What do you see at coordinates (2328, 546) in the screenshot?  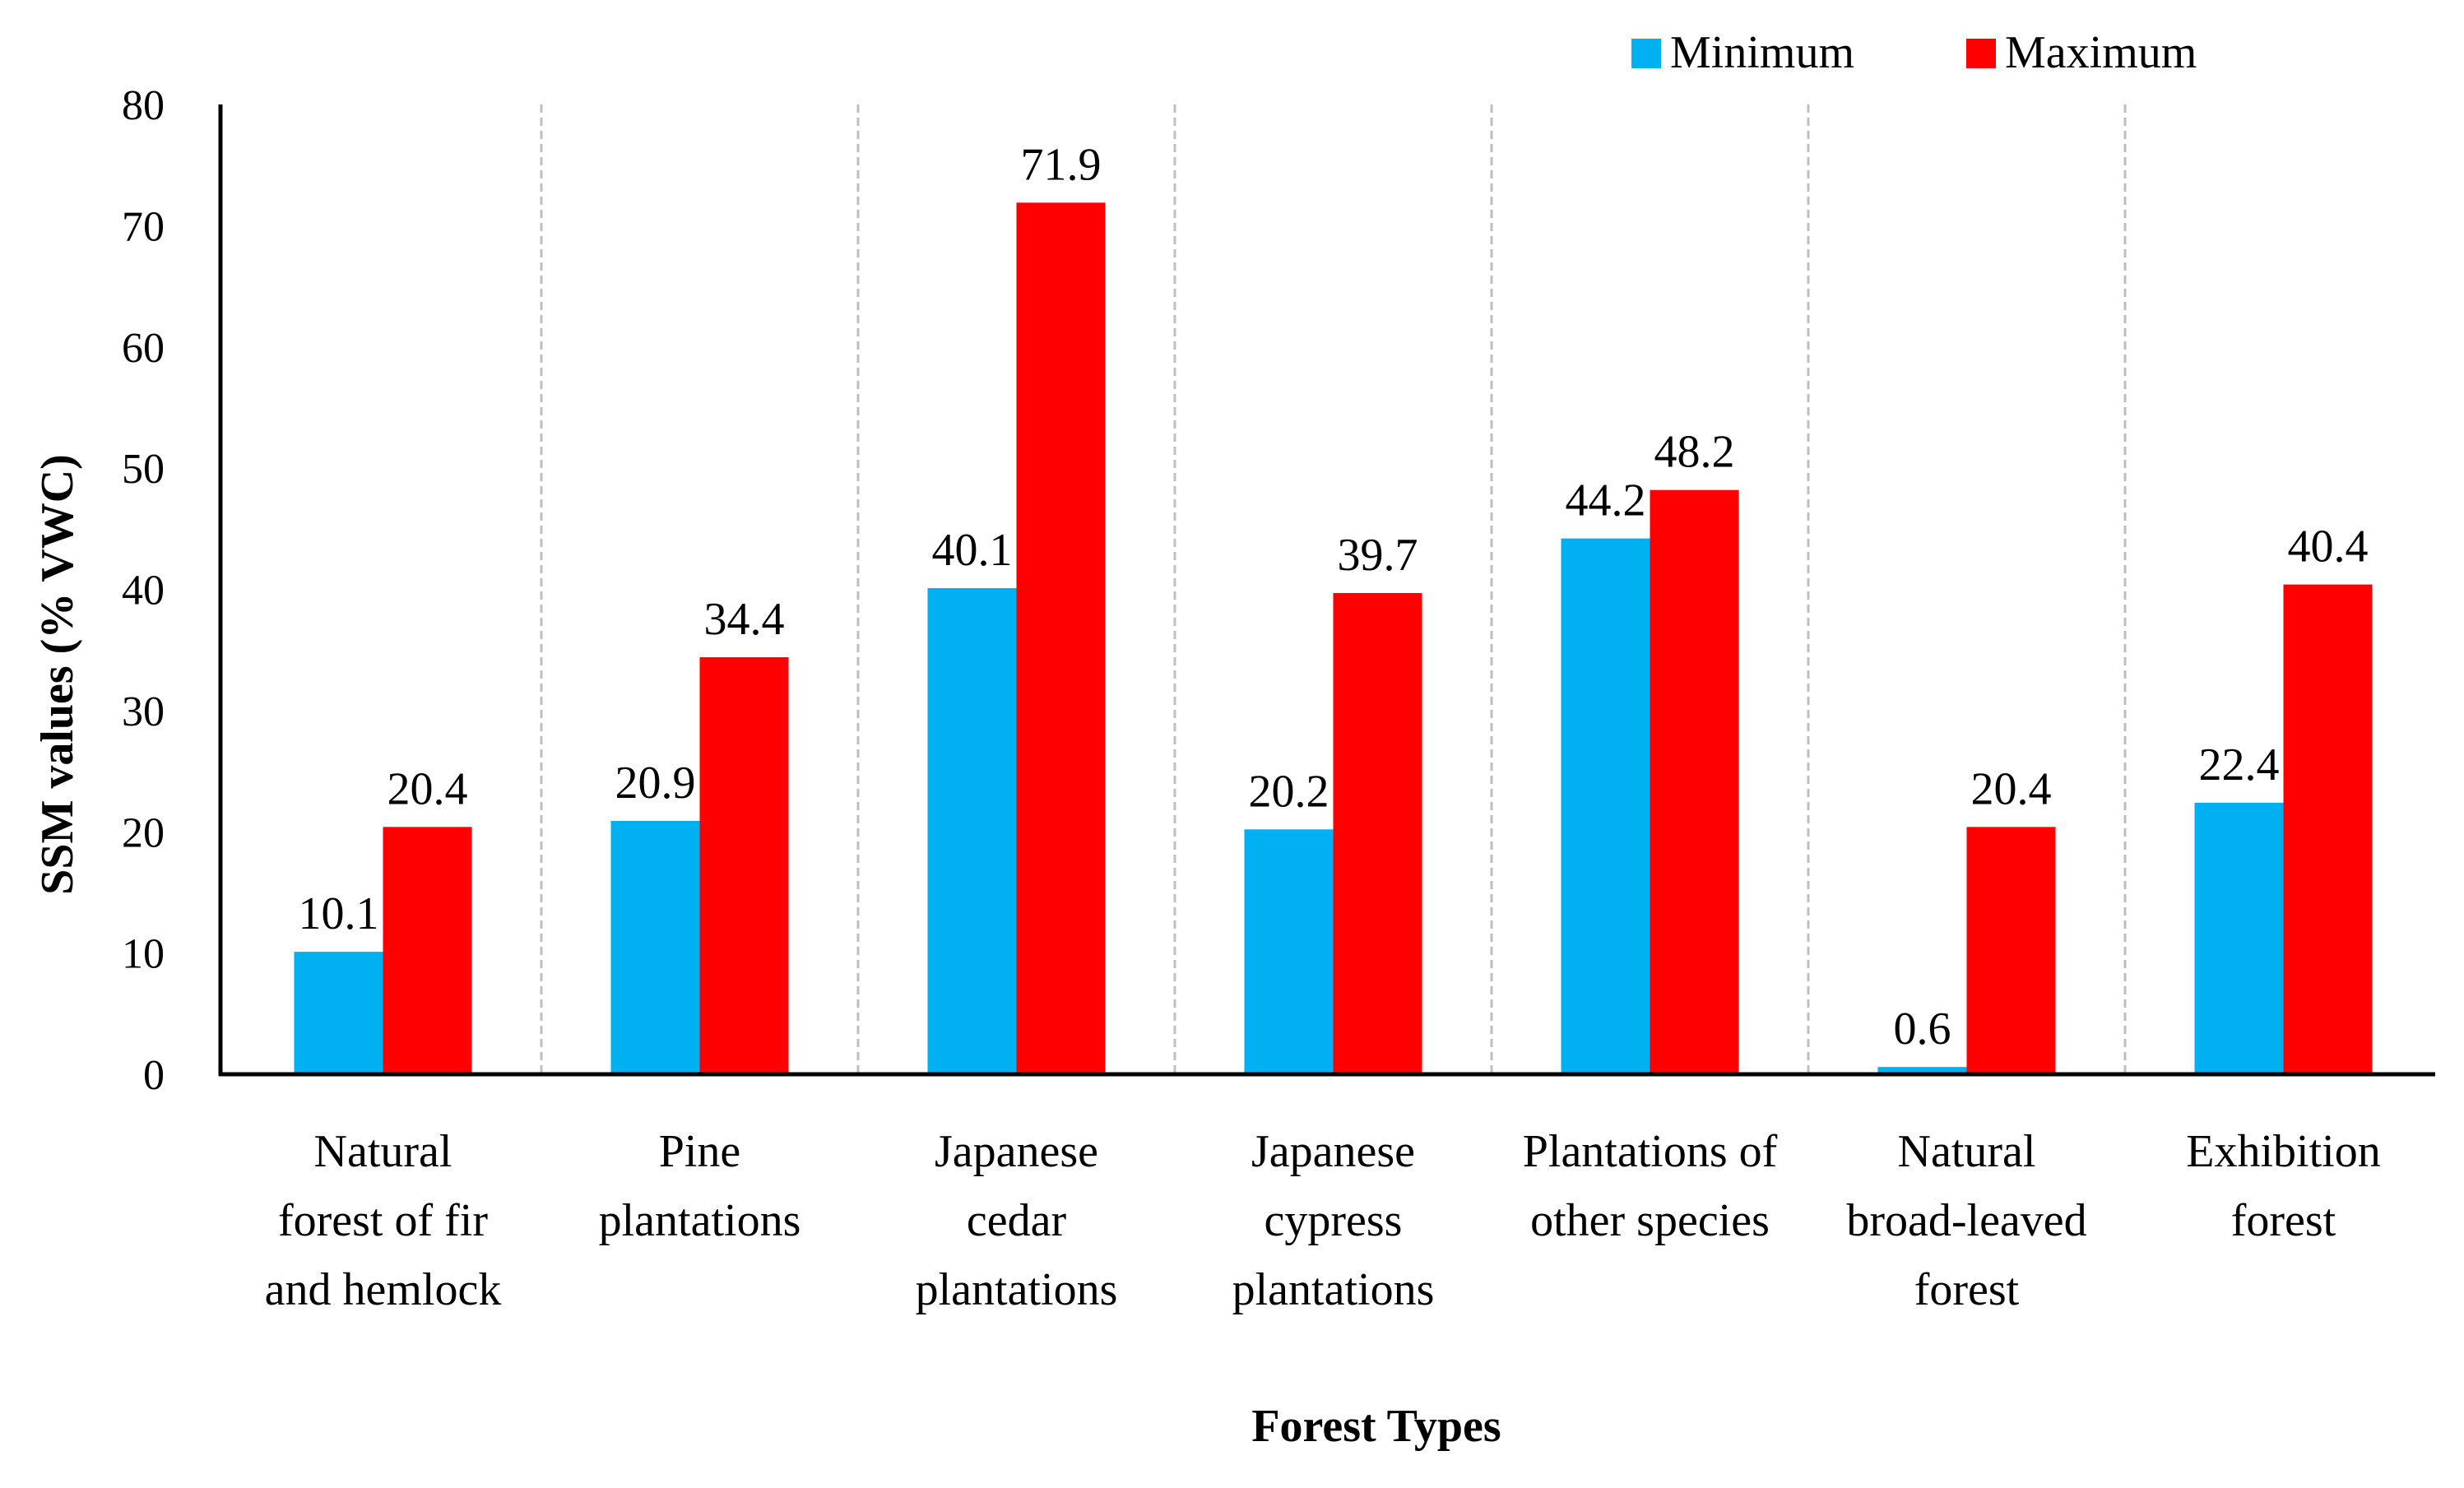 I see `value-label-maximum-6: 40.4` at bounding box center [2328, 546].